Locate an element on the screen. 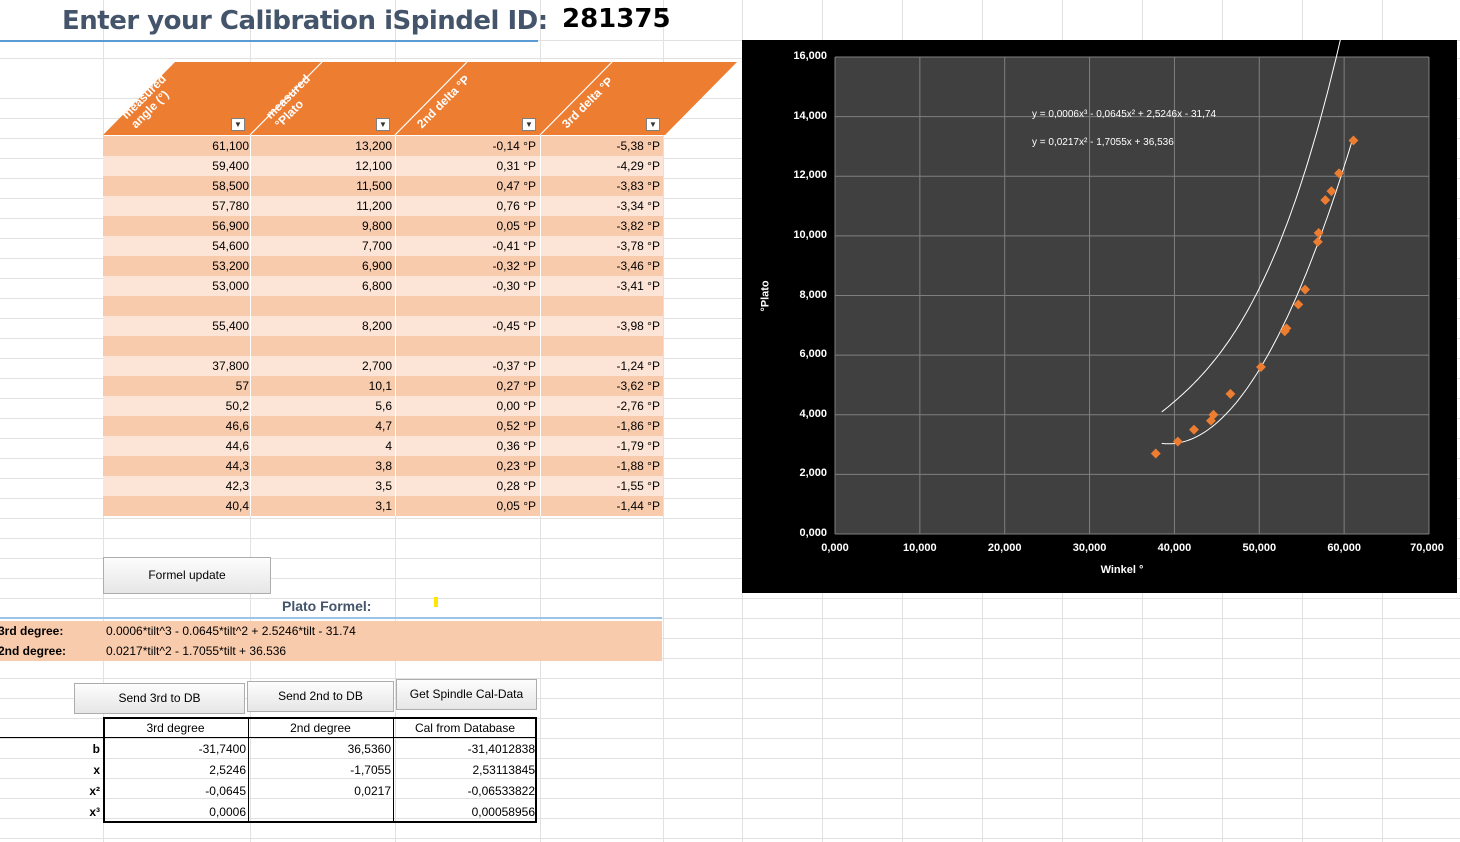 This screenshot has height=842, width=1460. table-cell: 3,8 is located at coordinates (383, 466).